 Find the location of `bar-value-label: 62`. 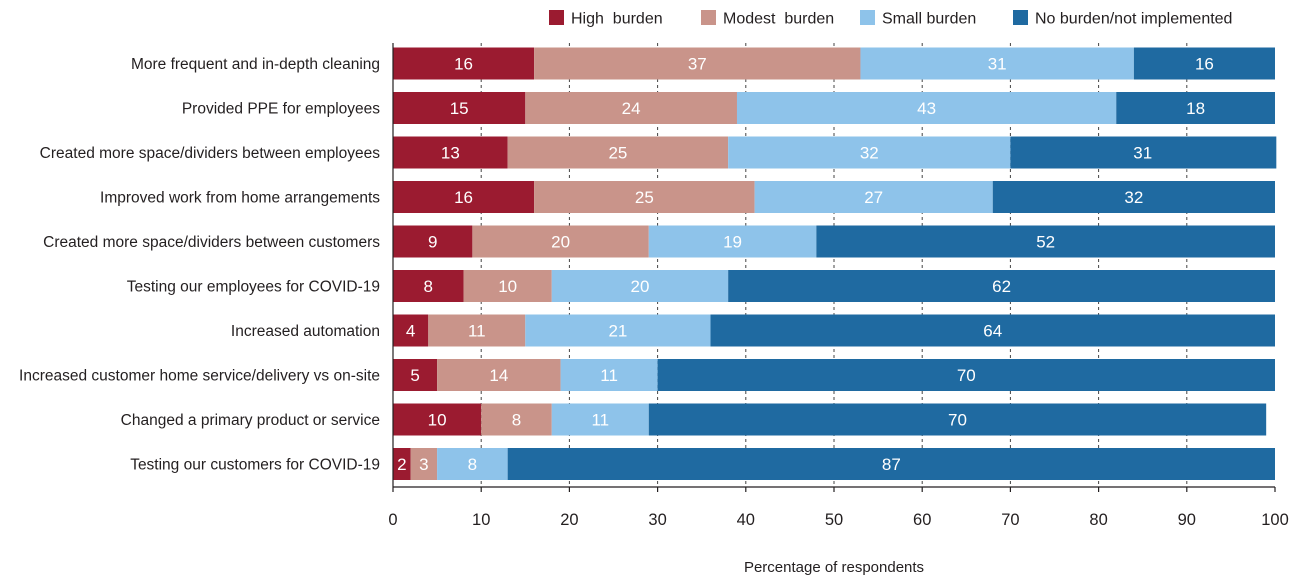

bar-value-label: 62 is located at coordinates (1001, 286).